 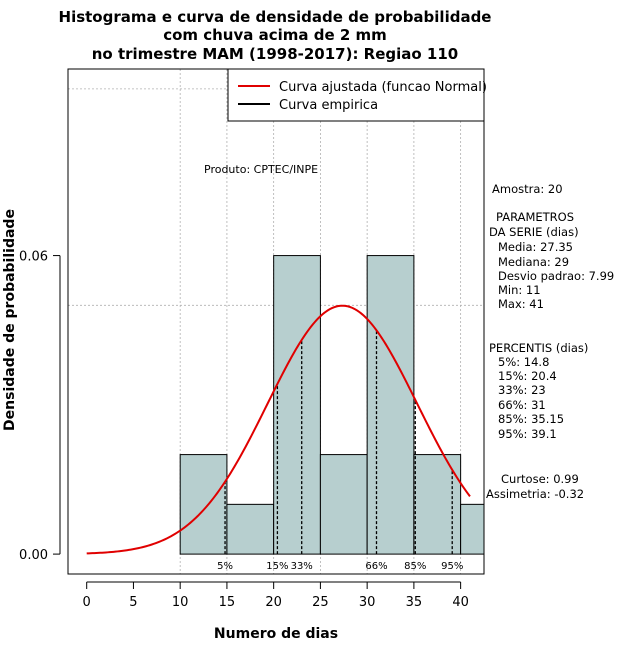 I want to click on stats-p95: 95%: 39.1, so click(x=527, y=434).